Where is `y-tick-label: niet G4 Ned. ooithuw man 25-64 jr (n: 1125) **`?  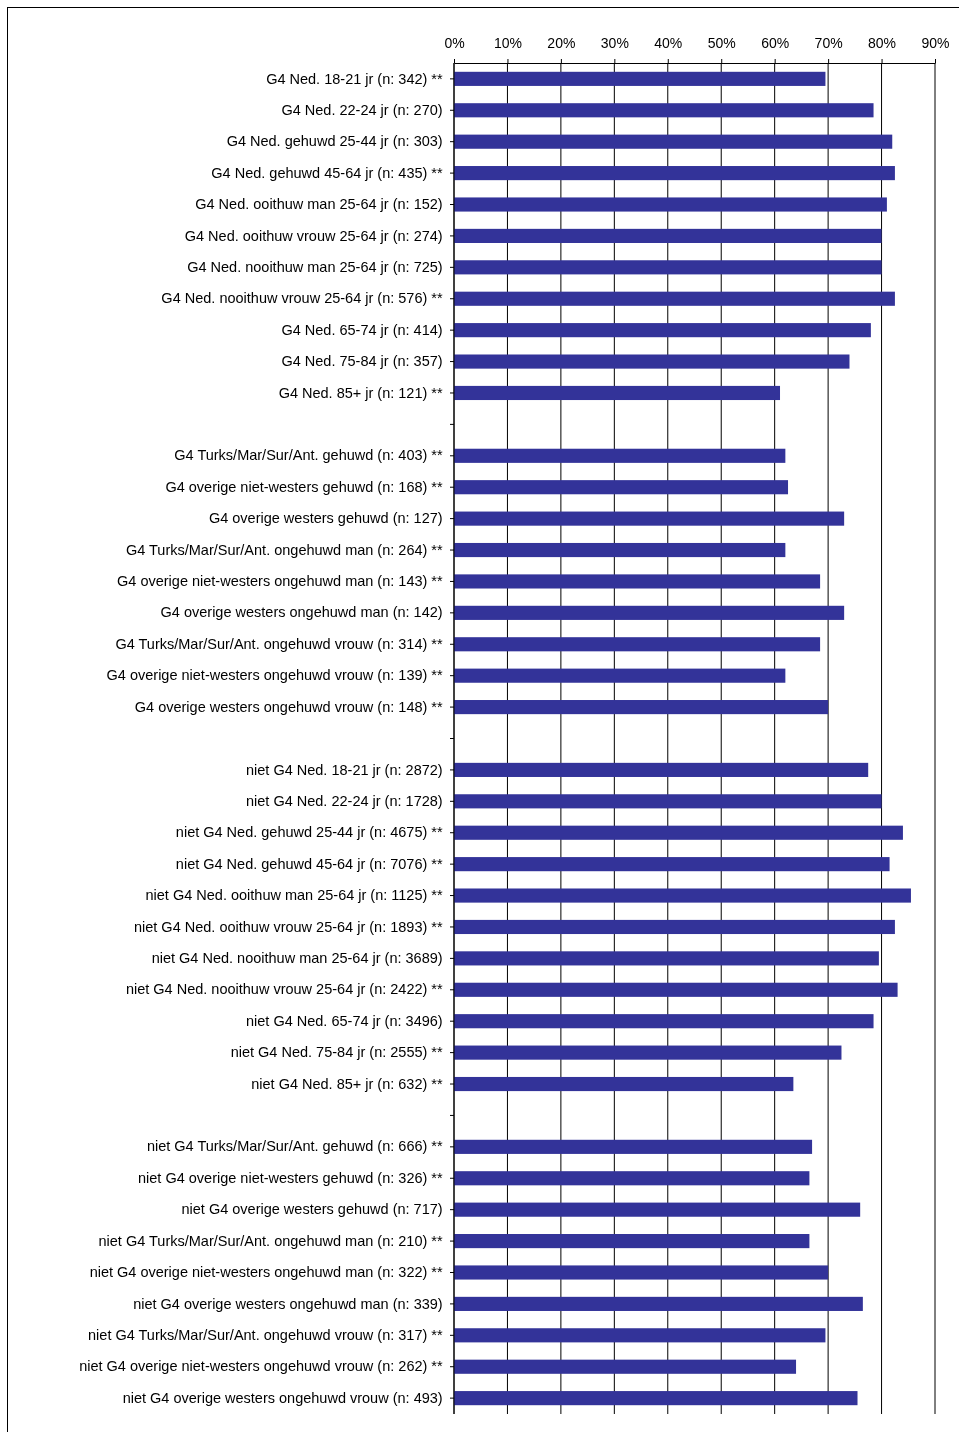 y-tick-label: niet G4 Ned. ooithuw man 25-64 jr (n: 1125) ** is located at coordinates (294, 895).